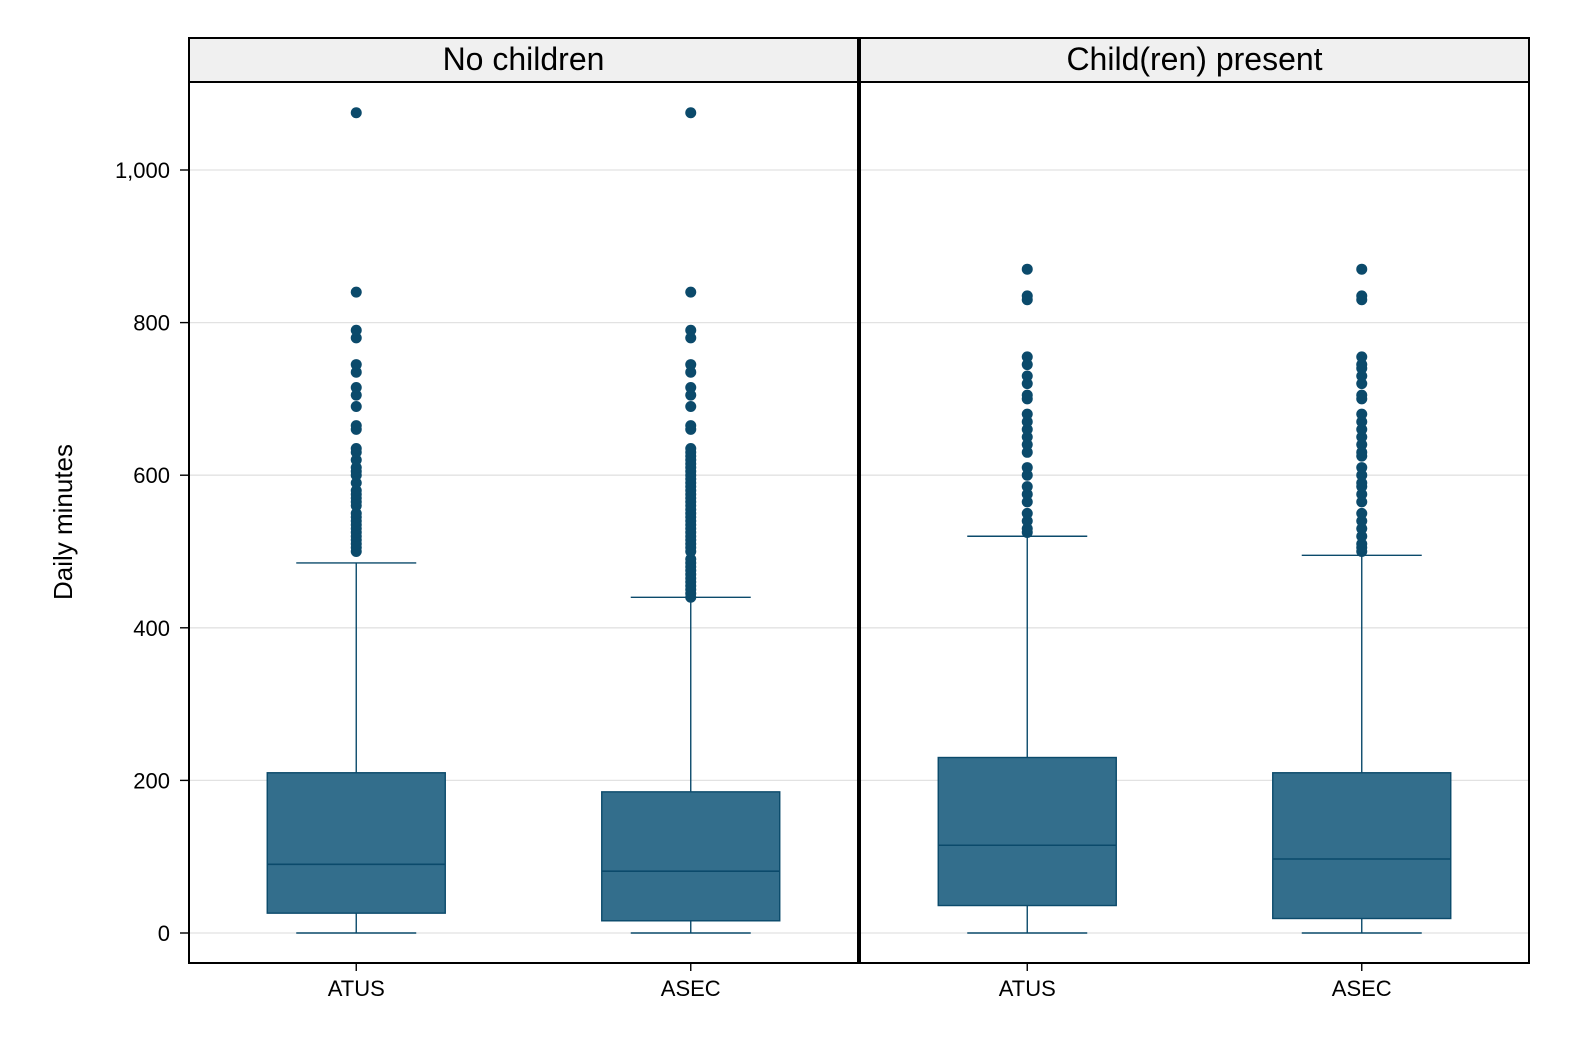 The image size is (1572, 1048). Describe the element at coordinates (151, 628) in the screenshot. I see `y-tick-label-400: 400` at that location.